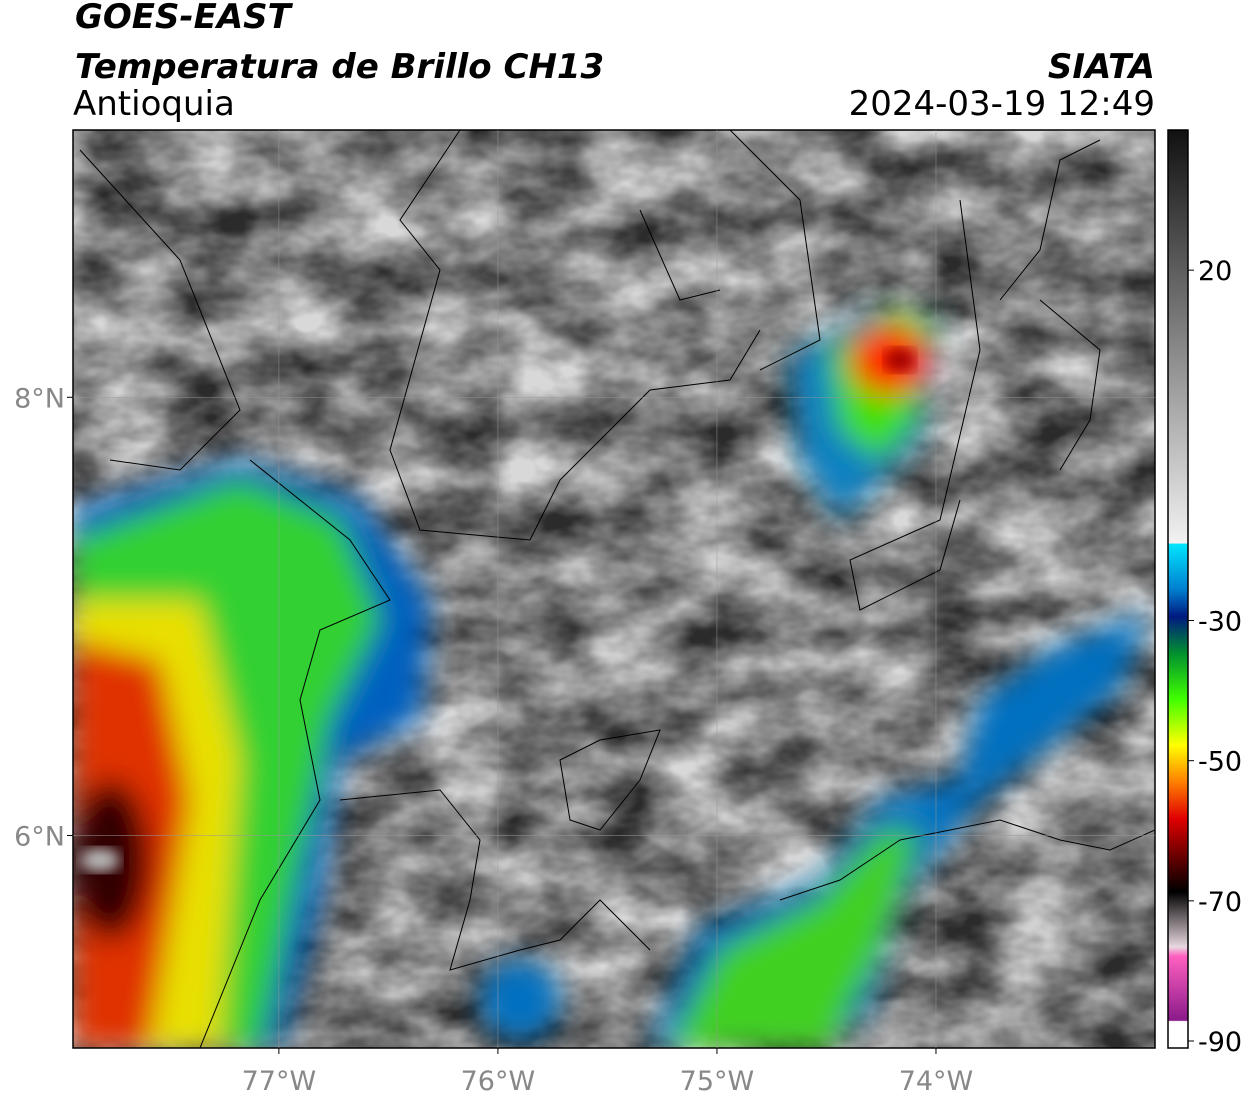  I want to click on title-satellite: GOES-EAST, so click(184, 18).